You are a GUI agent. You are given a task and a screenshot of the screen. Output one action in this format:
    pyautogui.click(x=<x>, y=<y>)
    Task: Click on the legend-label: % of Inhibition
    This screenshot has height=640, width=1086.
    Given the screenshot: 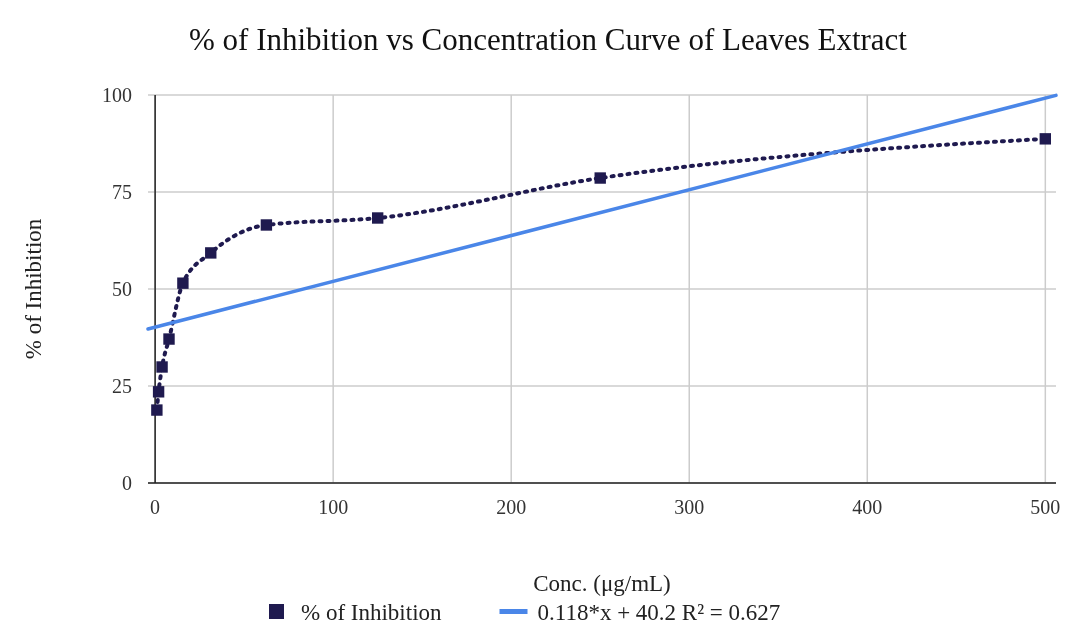 What is the action you would take?
    pyautogui.click(x=372, y=612)
    